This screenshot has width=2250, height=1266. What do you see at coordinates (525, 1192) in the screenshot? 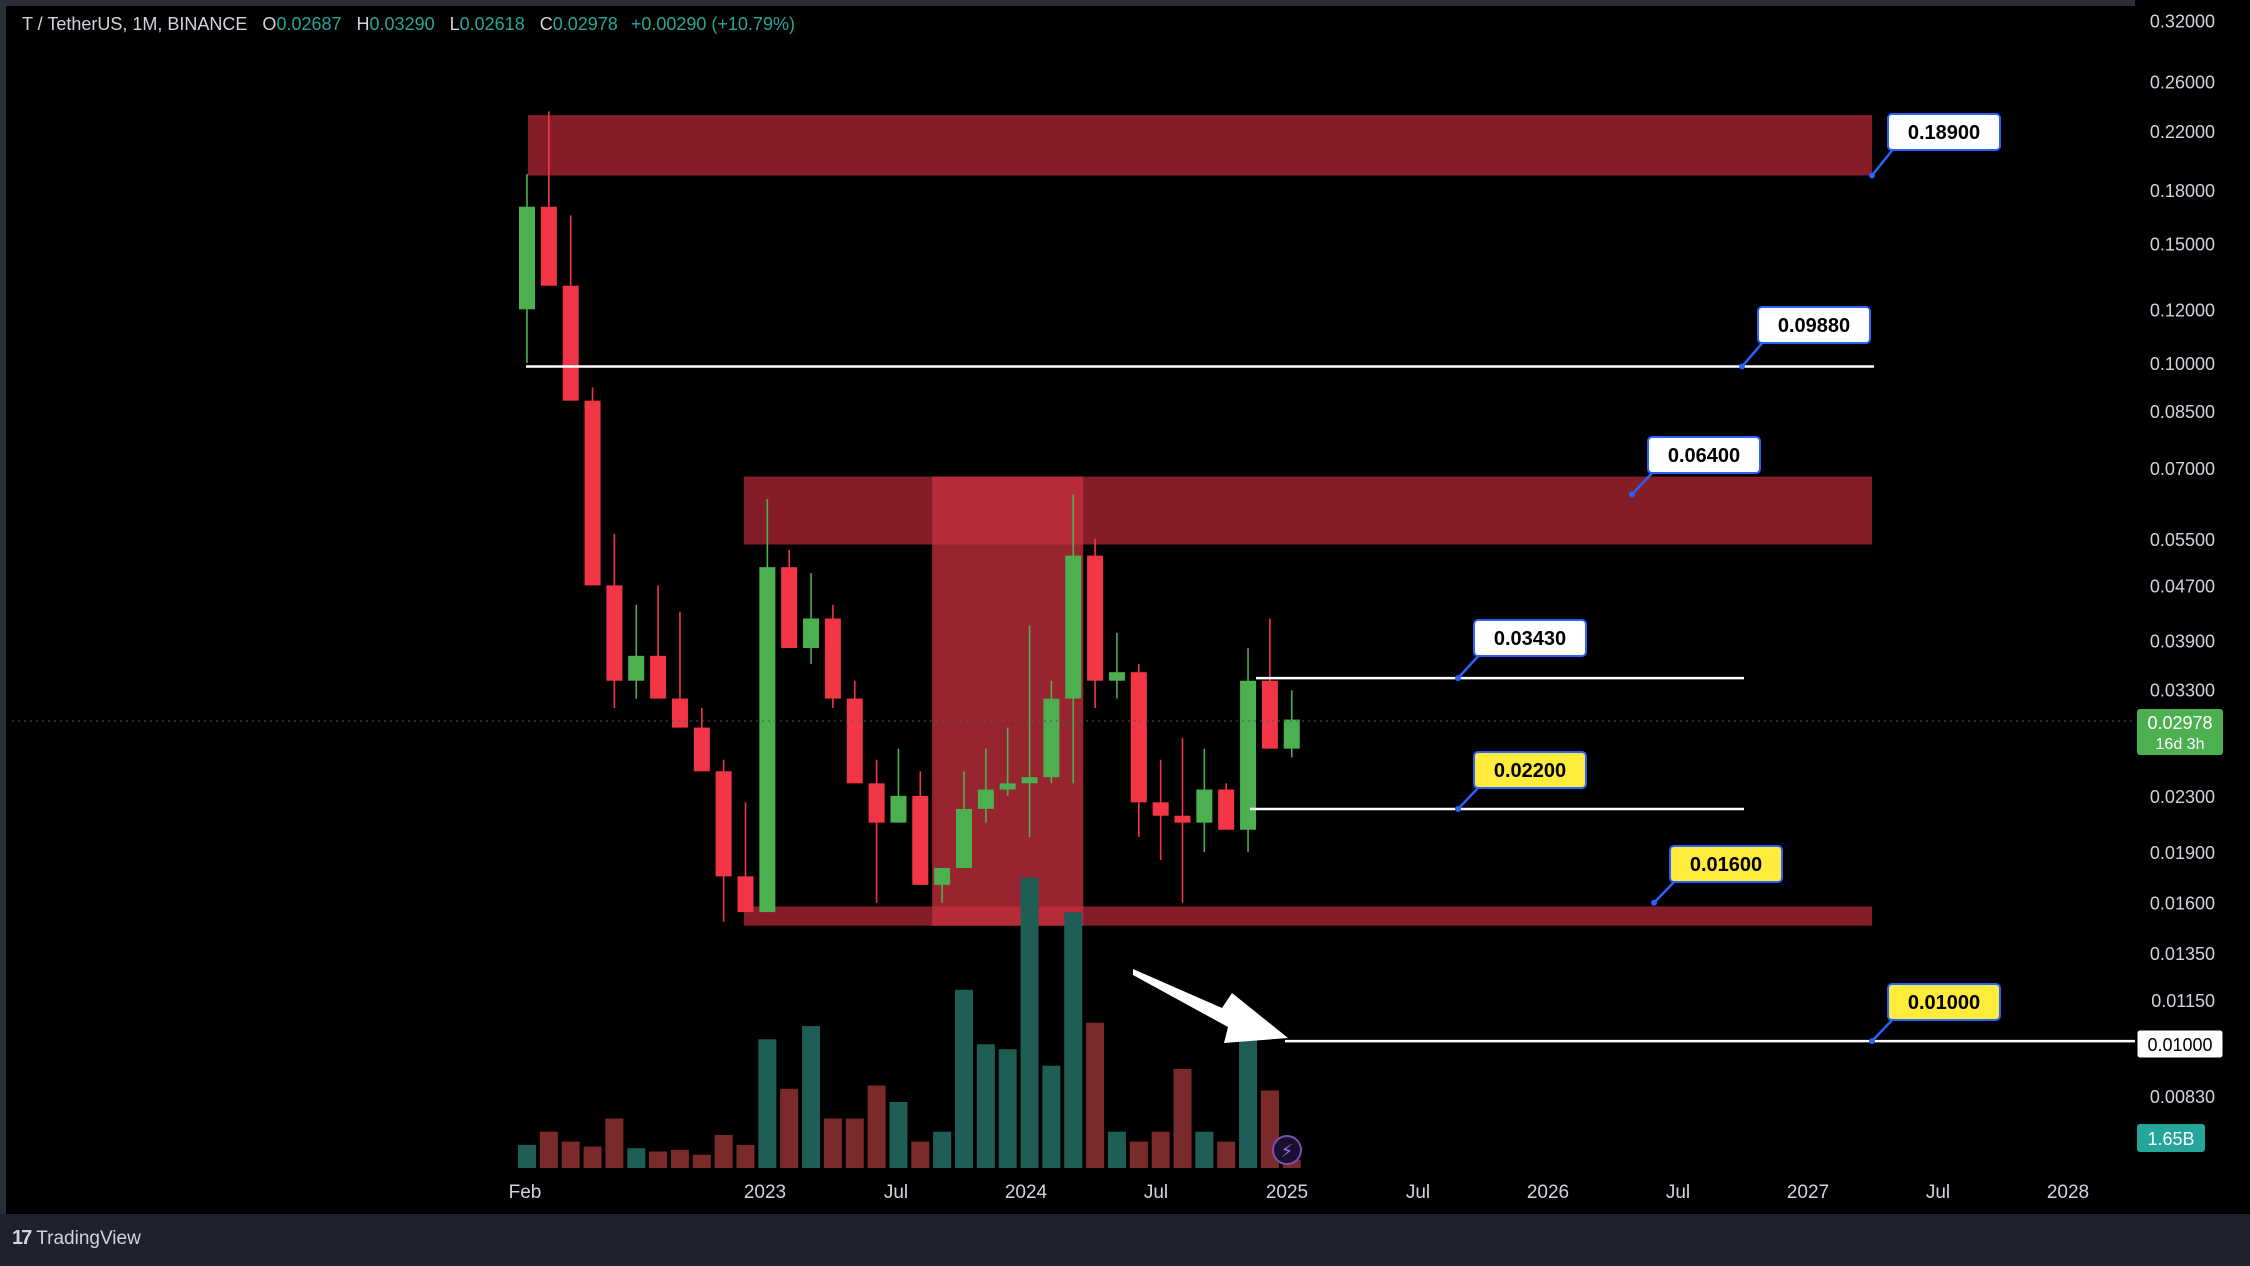
I see `time-tick-label: Feb` at bounding box center [525, 1192].